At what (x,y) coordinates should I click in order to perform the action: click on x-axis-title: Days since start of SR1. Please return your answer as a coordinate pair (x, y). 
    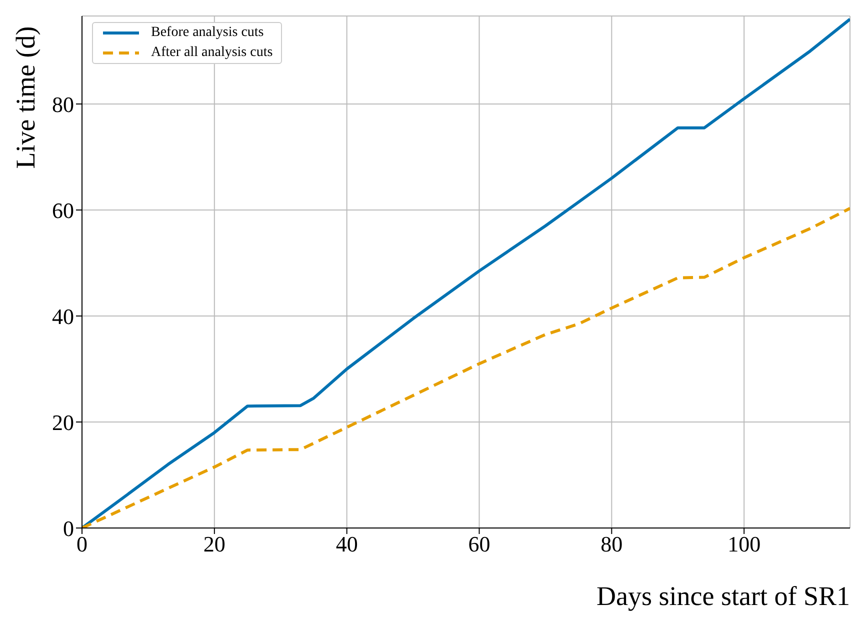
    Looking at the image, I should click on (723, 596).